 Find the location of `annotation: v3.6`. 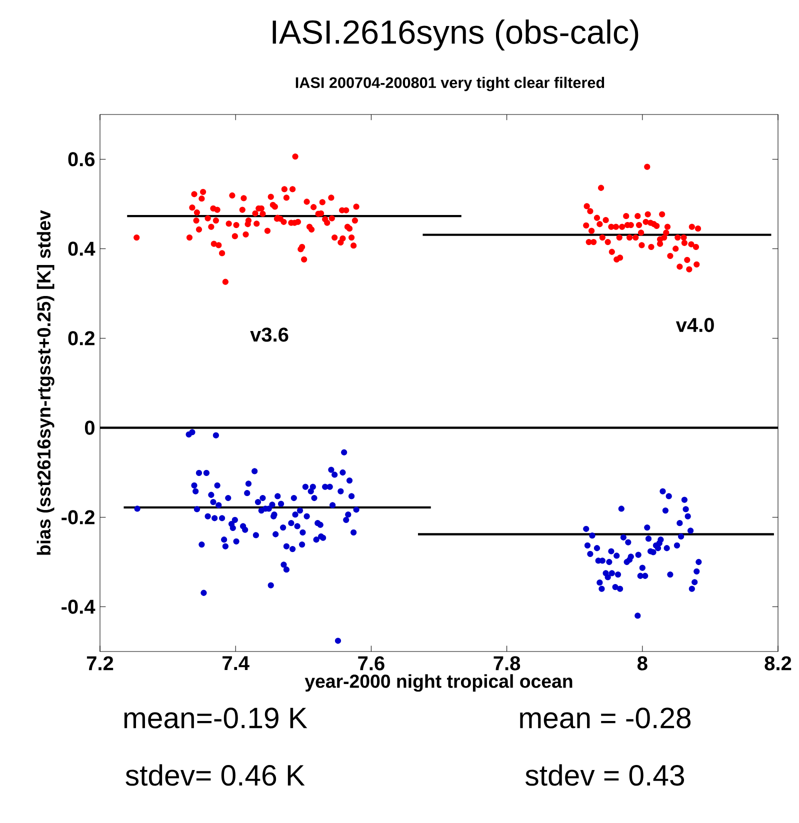

annotation: v3.6 is located at coordinates (269, 335).